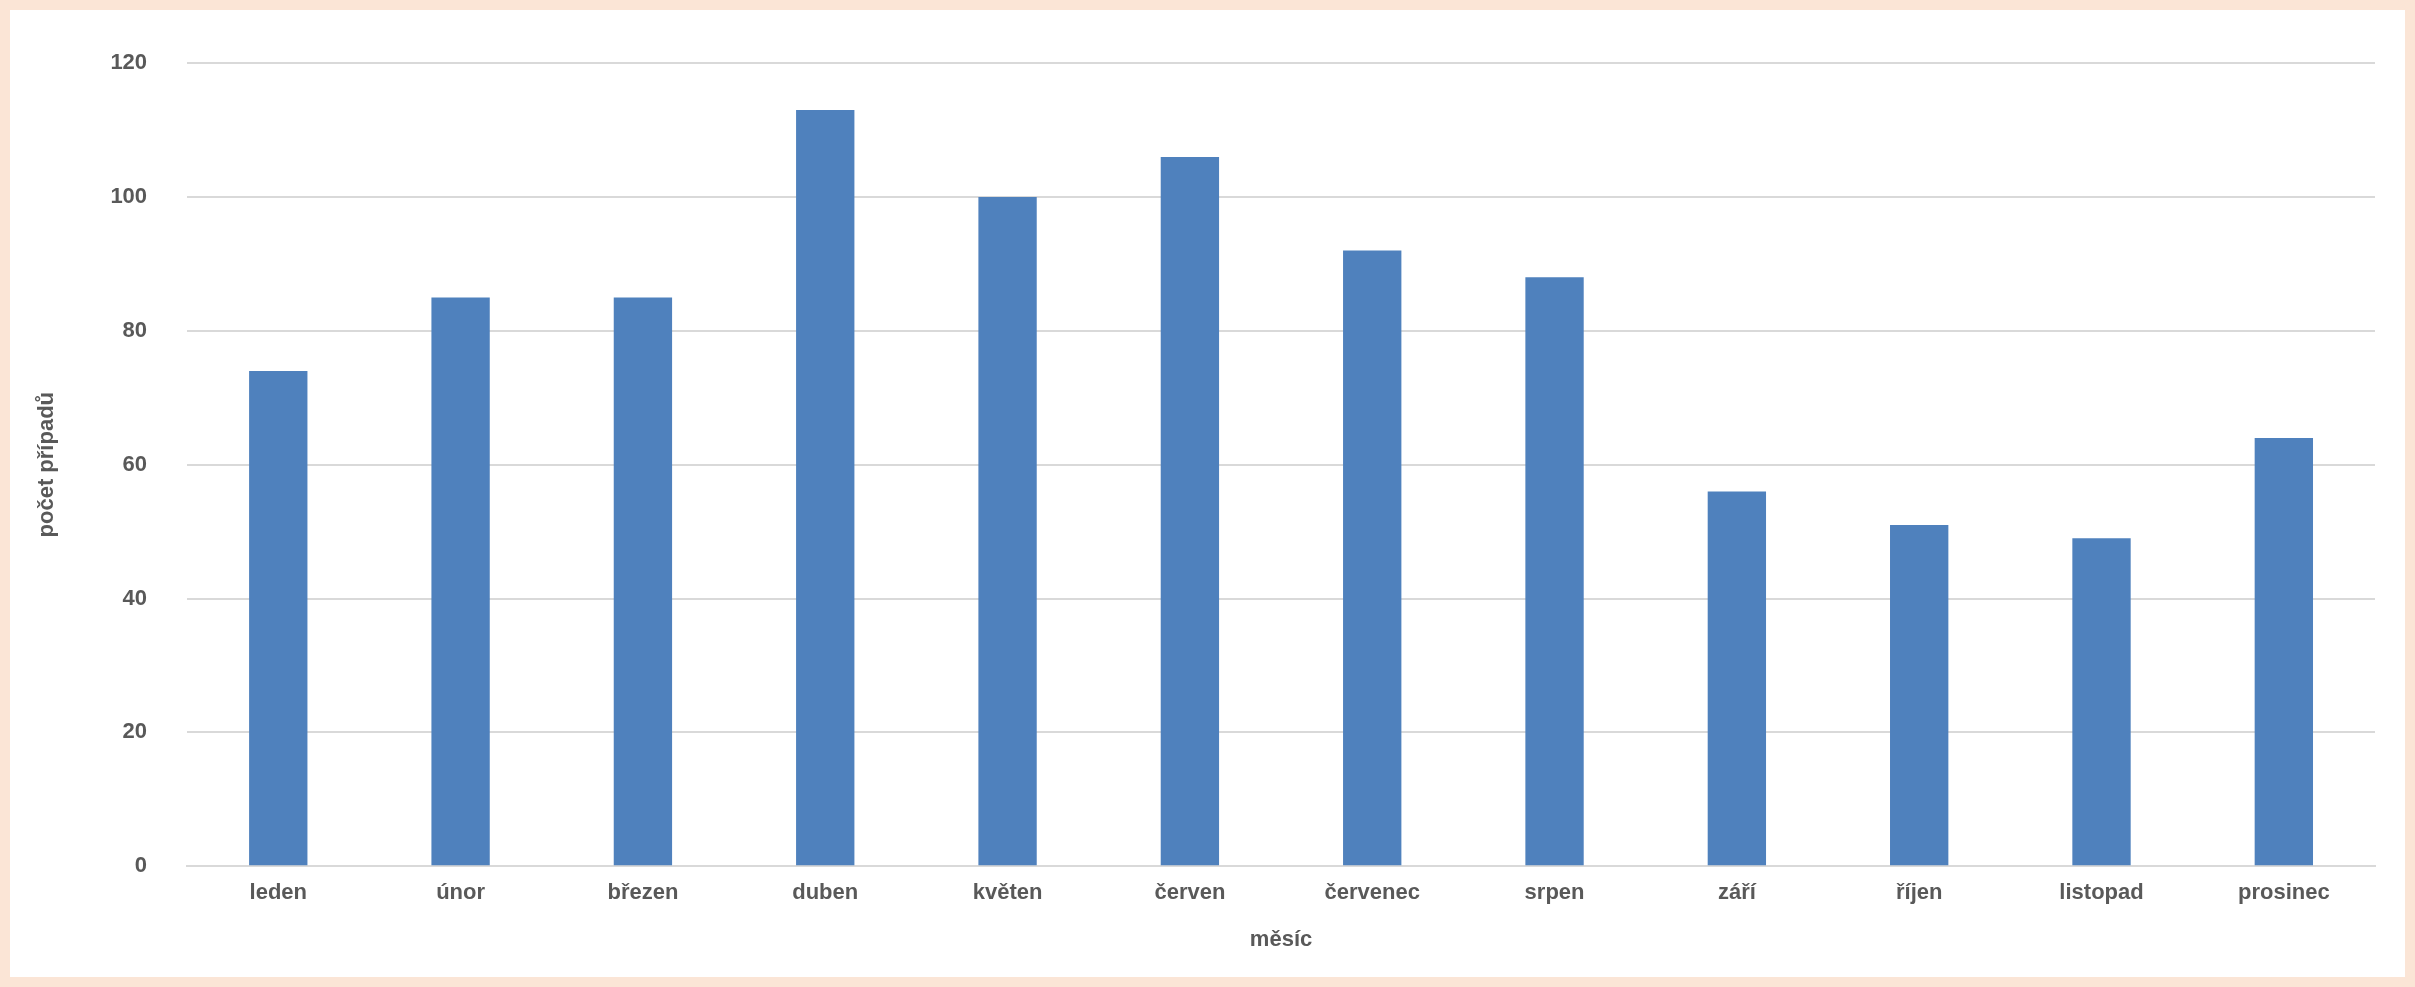 This screenshot has height=987, width=2415. What do you see at coordinates (135, 463) in the screenshot?
I see `y-tick-label: 60` at bounding box center [135, 463].